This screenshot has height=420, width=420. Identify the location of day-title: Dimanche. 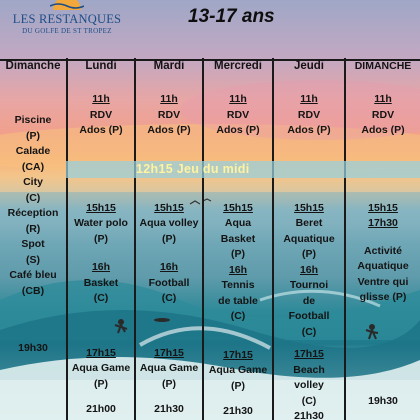
(33, 66).